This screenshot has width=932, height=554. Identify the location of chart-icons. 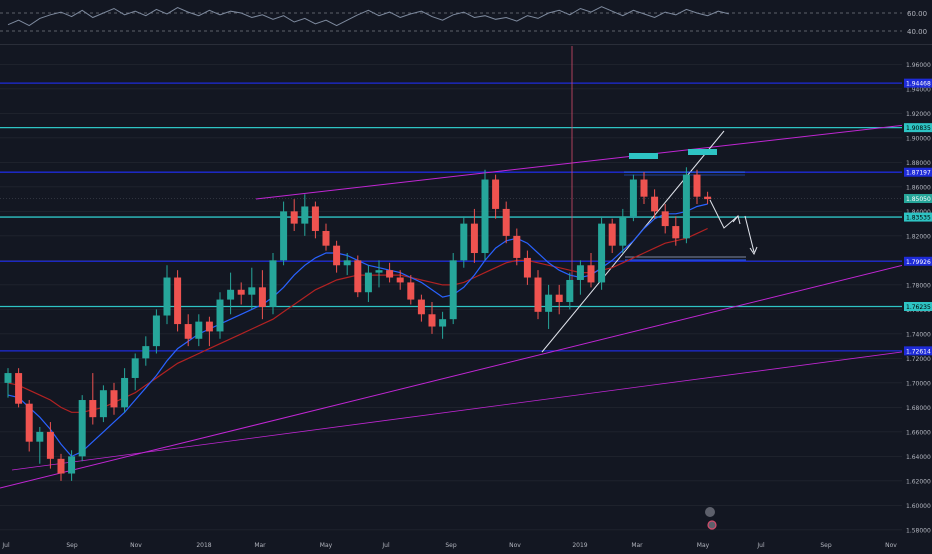
(711, 518).